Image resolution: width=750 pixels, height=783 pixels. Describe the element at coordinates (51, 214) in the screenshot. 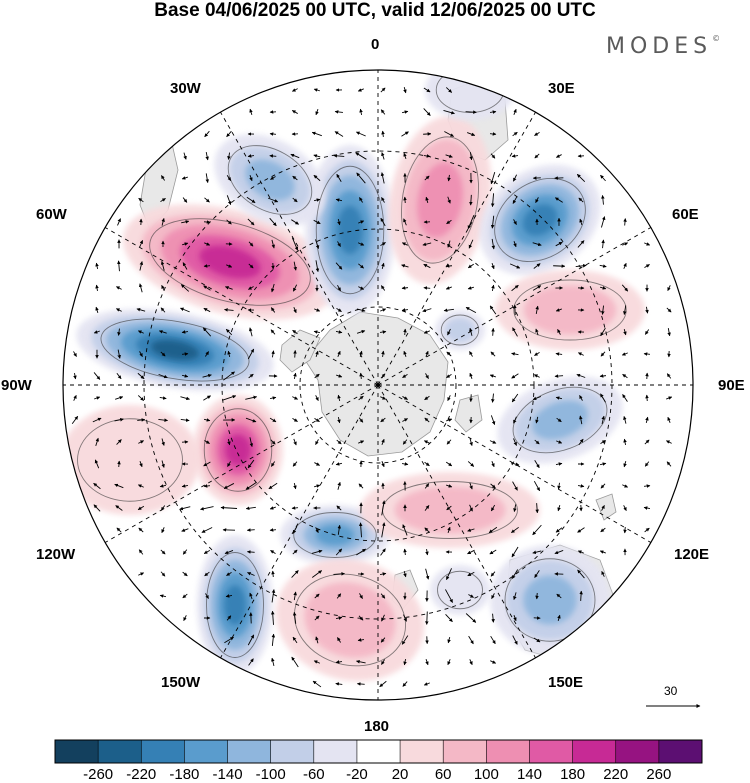

I see `lon-label-60w: 60W` at that location.